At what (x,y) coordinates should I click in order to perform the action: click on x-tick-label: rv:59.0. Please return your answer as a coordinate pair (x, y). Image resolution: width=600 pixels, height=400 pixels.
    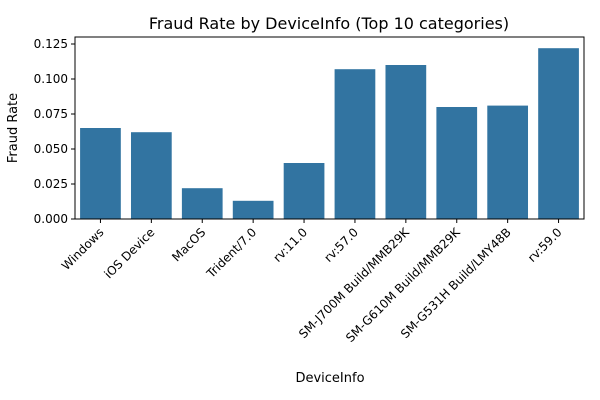
    Looking at the image, I should click on (545, 245).